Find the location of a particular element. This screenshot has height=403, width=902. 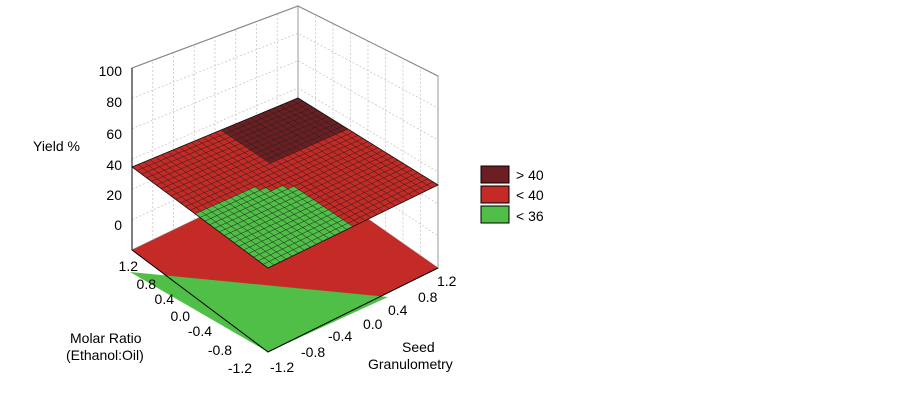

x-tick-label: 1.2 is located at coordinates (129, 266).